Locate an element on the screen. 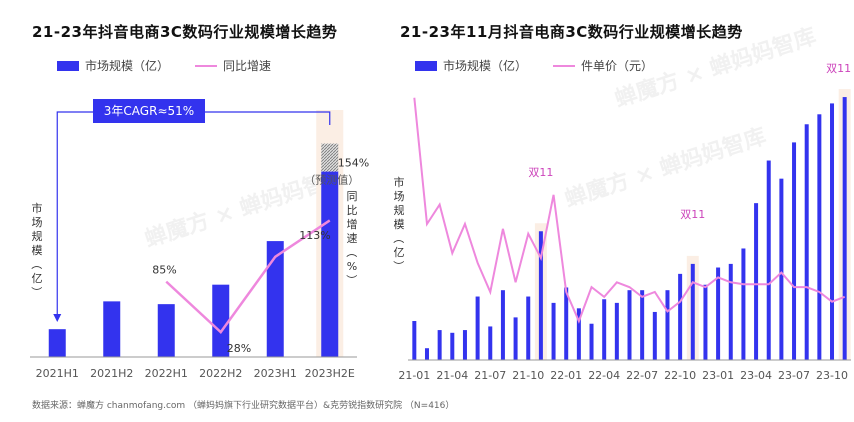 Image resolution: width=854 pixels, height=422 pixels. chart1-legend: 市场规模（亿） 同比增速 is located at coordinates (164, 65).